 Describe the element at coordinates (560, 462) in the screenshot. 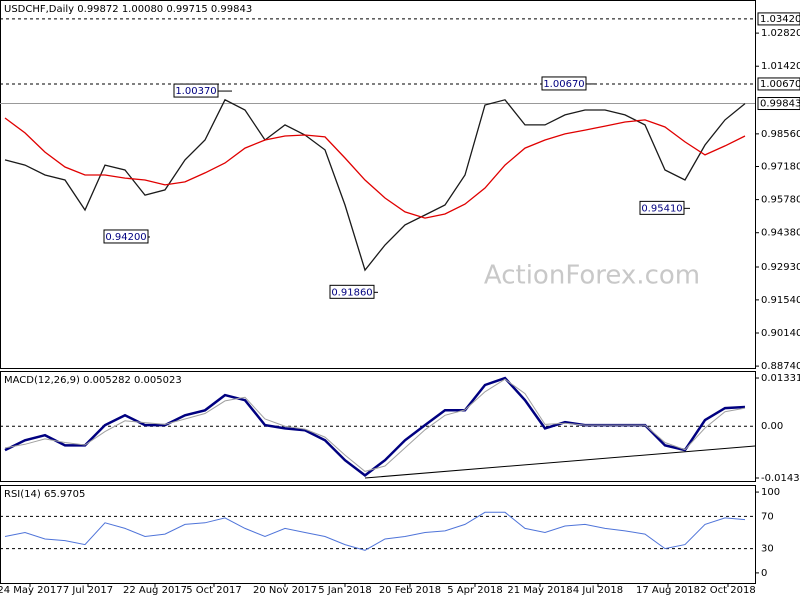

I see `trend-line` at that location.